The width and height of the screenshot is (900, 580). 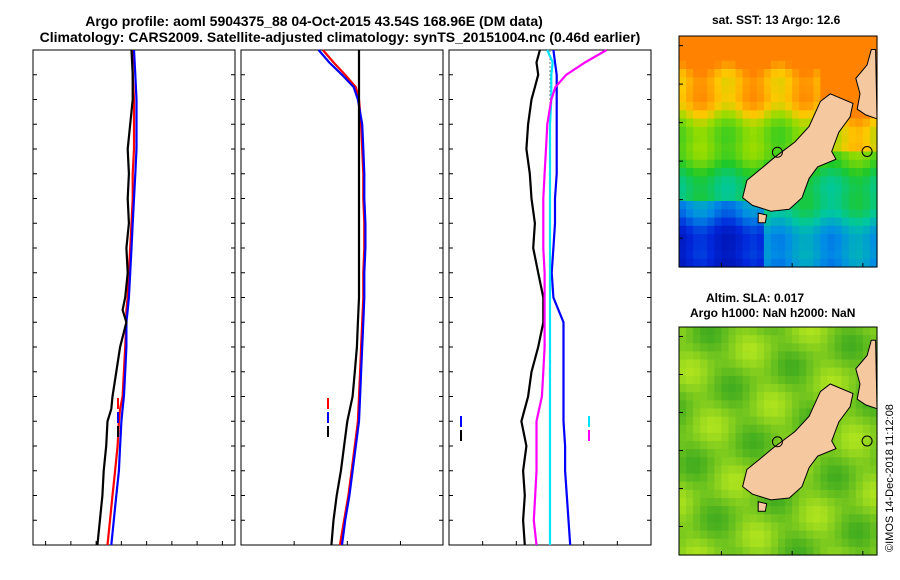 I want to click on map-frame, so click(x=778, y=151).